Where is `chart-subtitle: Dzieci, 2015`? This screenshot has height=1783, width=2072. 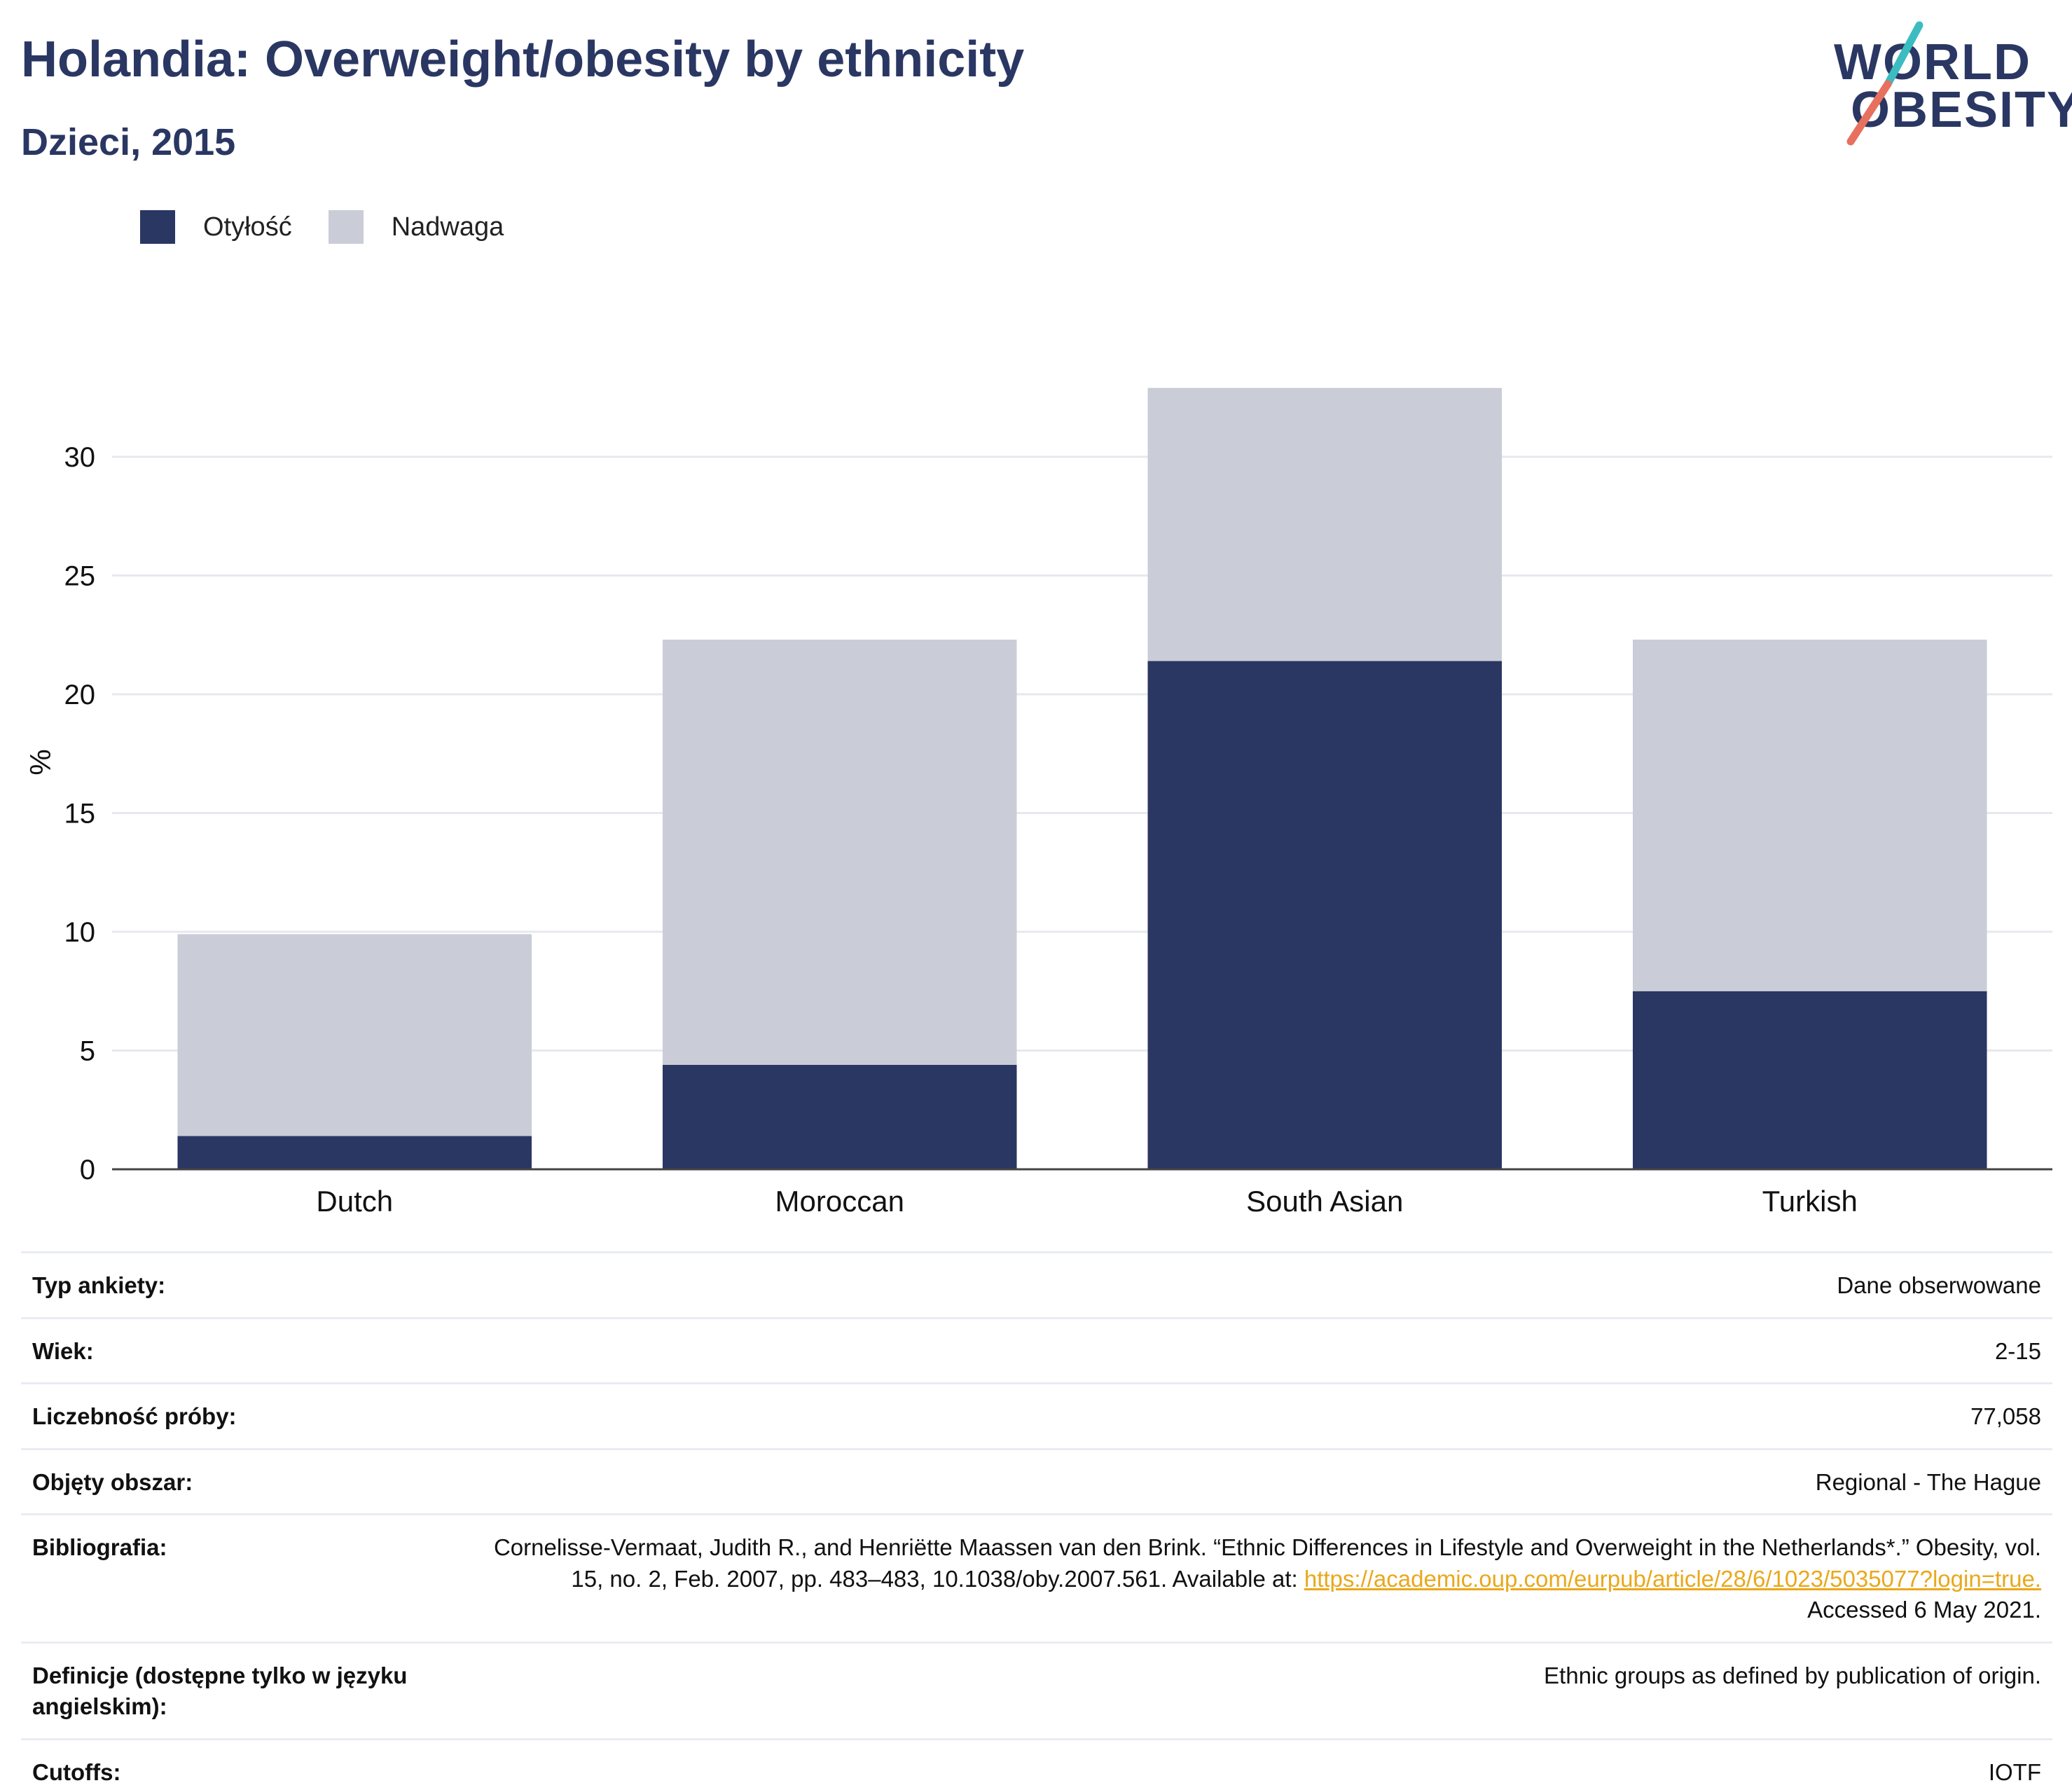
chart-subtitle: Dzieci, 2015 is located at coordinates (128, 142).